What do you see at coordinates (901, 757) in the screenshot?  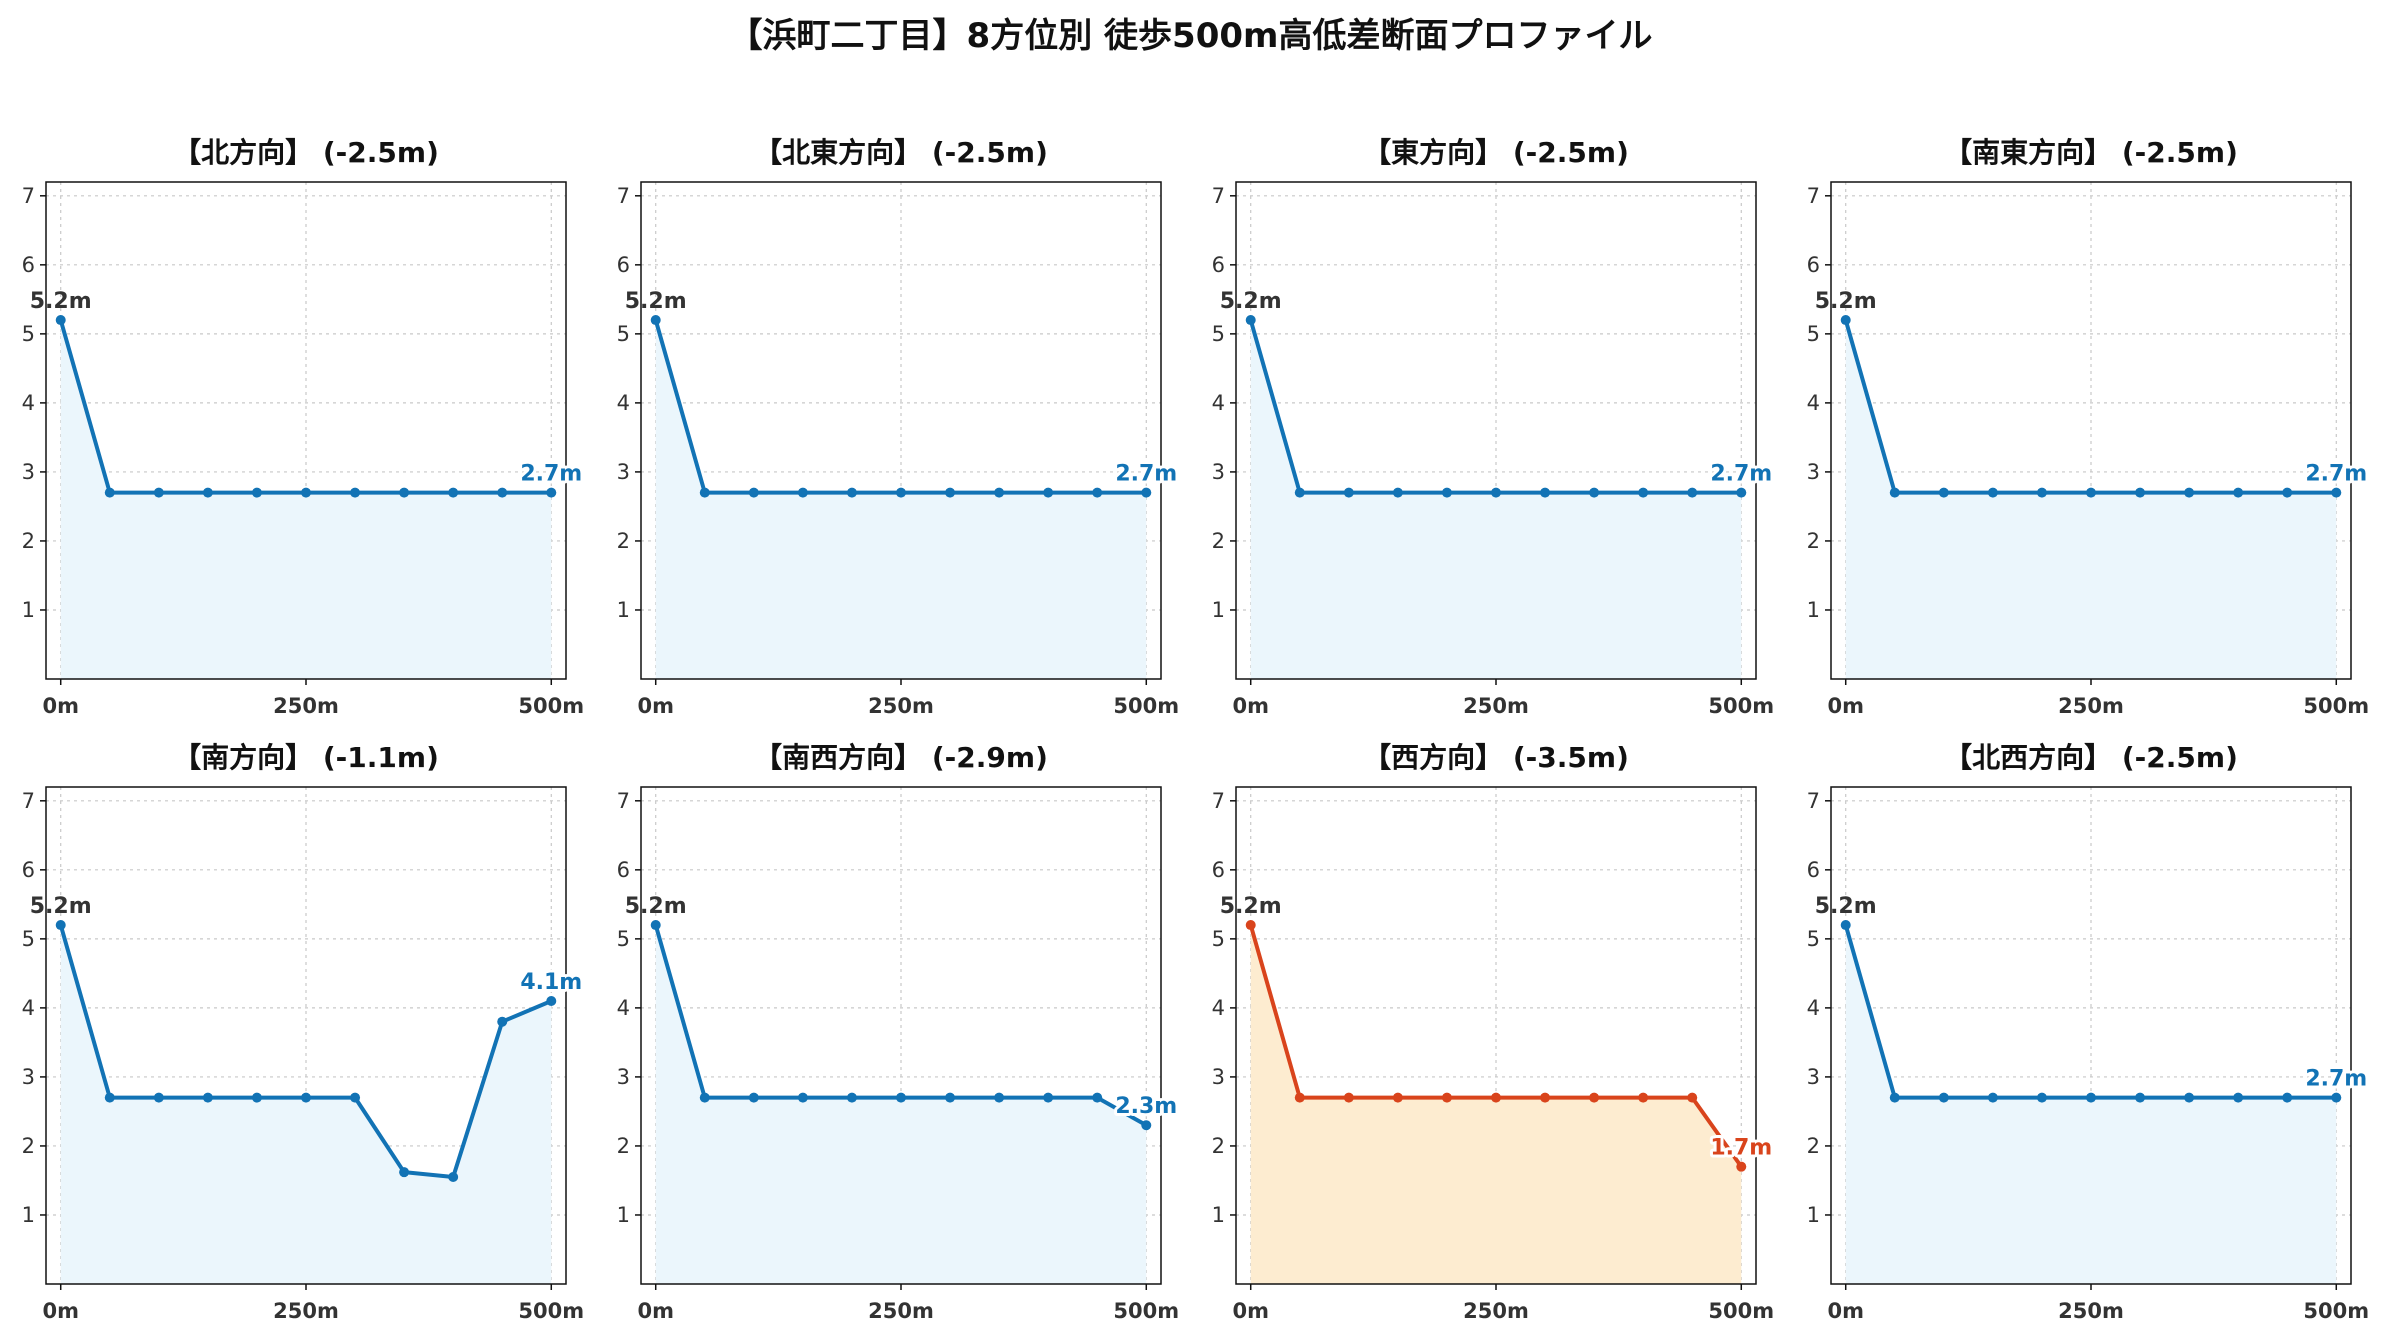 I see `panel-title: 【南西方向】 (-2.9m)` at bounding box center [901, 757].